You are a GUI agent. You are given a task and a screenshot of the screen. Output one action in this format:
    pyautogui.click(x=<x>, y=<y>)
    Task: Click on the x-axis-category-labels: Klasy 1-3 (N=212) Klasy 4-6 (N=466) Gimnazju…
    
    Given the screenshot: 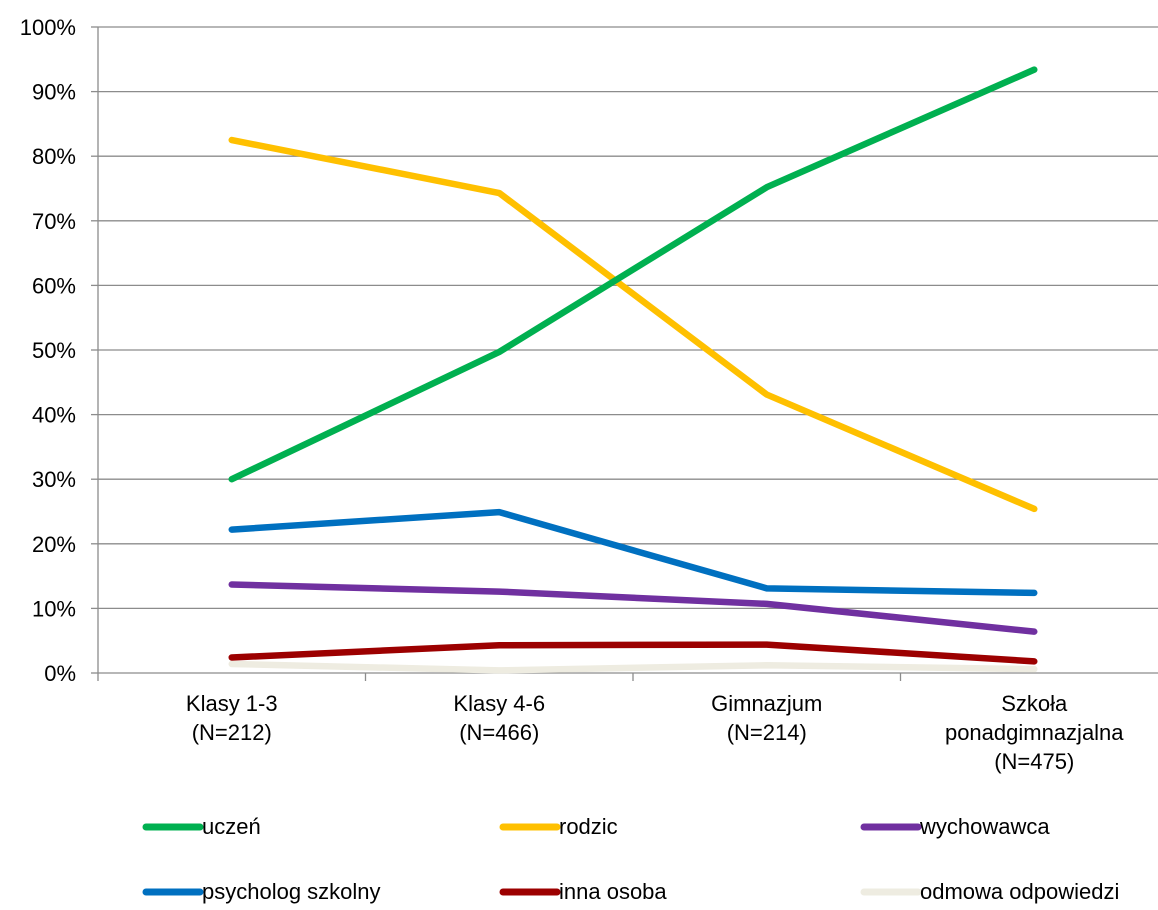 What is the action you would take?
    pyautogui.click(x=655, y=732)
    